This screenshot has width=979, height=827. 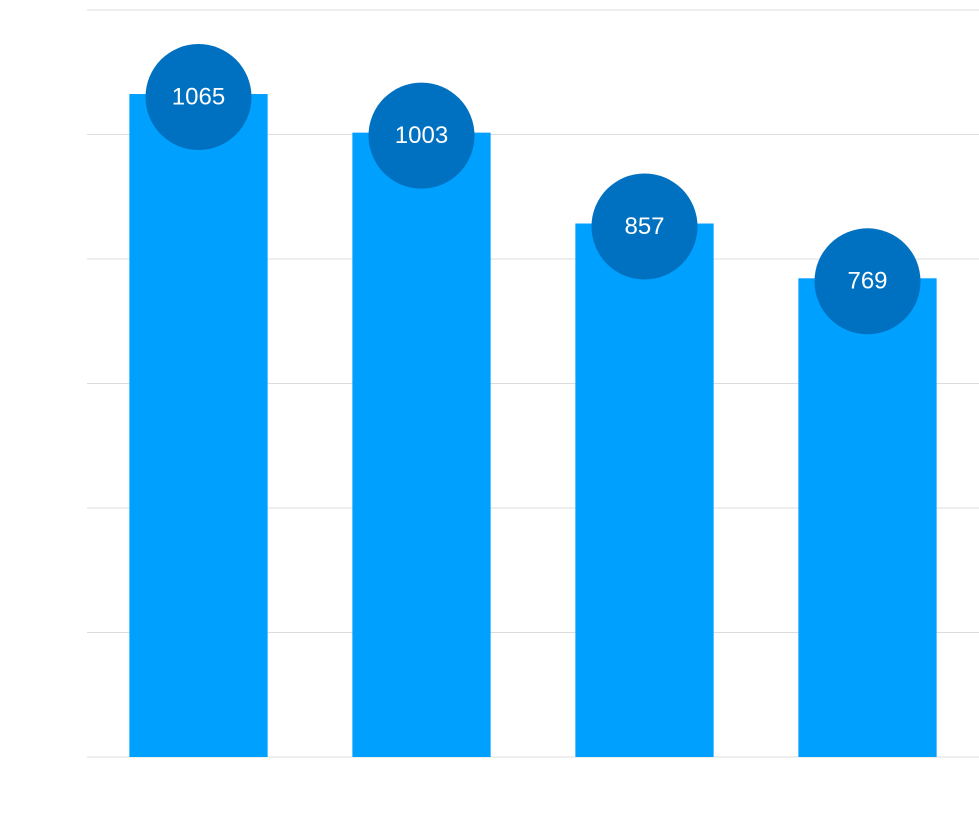 I want to click on value-label: 1003, so click(x=421, y=135).